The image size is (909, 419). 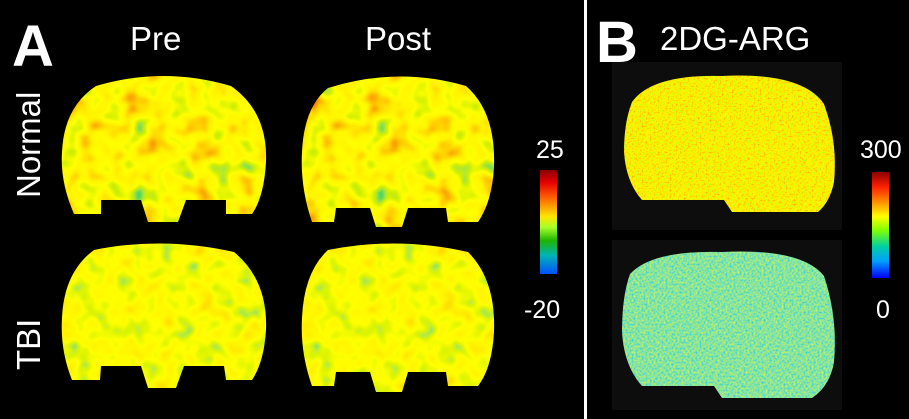 I want to click on scale-a-colorbar, so click(x=548, y=222).